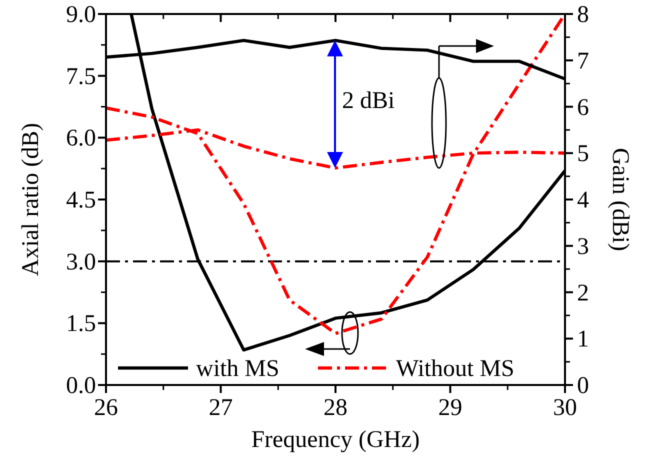  I want to click on x-tick-label: 27, so click(220, 408).